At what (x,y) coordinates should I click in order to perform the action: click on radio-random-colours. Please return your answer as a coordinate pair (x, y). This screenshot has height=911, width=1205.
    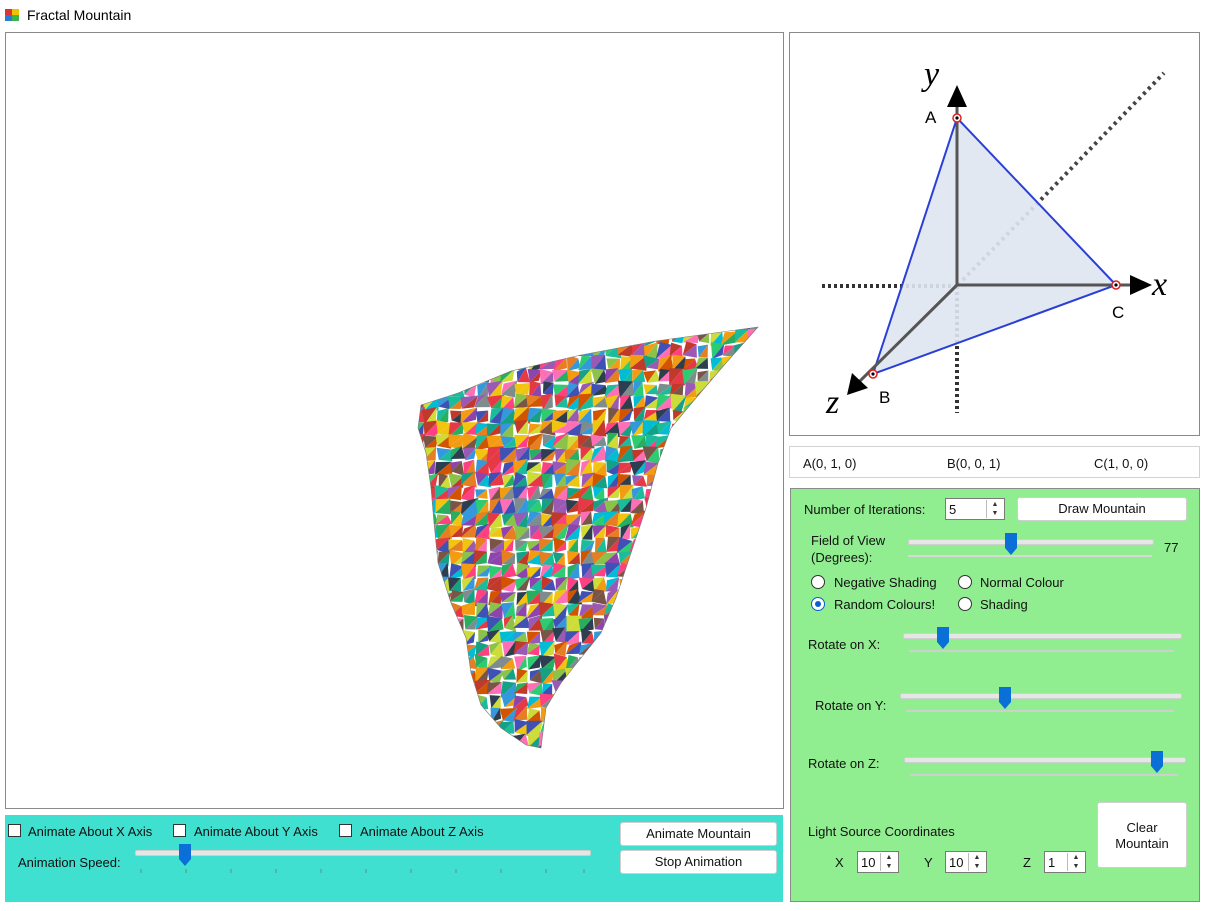
    Looking at the image, I should click on (818, 604).